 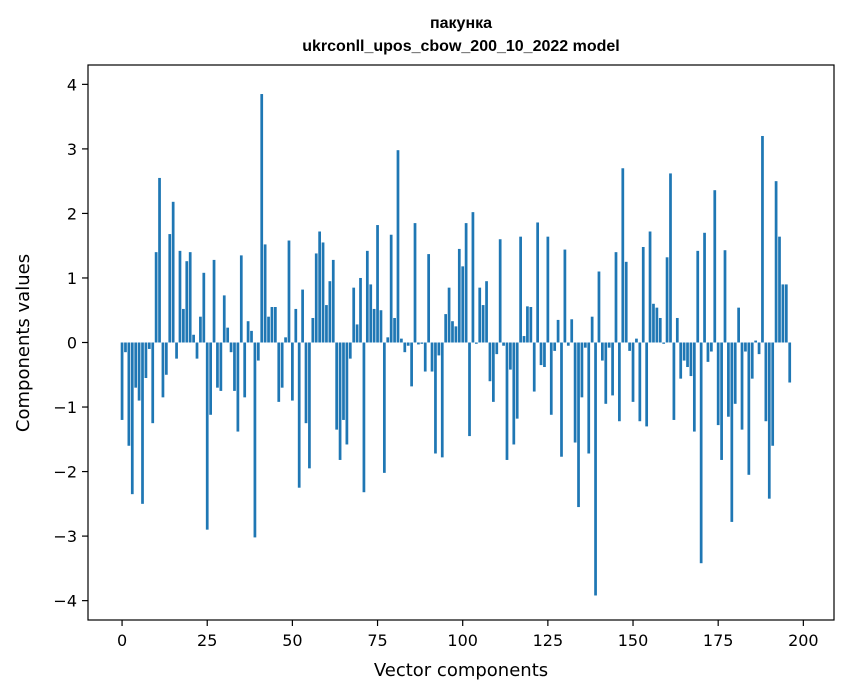 What do you see at coordinates (548, 640) in the screenshot?
I see `x-tick-label: 125` at bounding box center [548, 640].